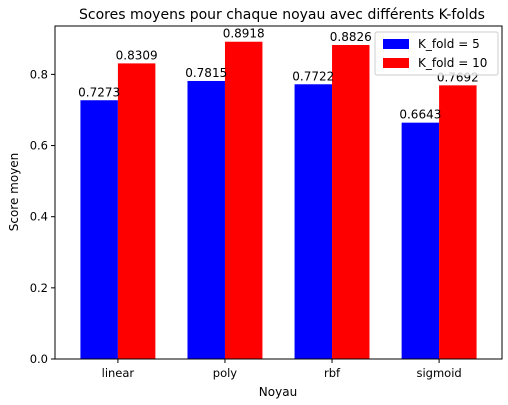  I want to click on data-label-poly-series-1: 0.8918, so click(244, 34).